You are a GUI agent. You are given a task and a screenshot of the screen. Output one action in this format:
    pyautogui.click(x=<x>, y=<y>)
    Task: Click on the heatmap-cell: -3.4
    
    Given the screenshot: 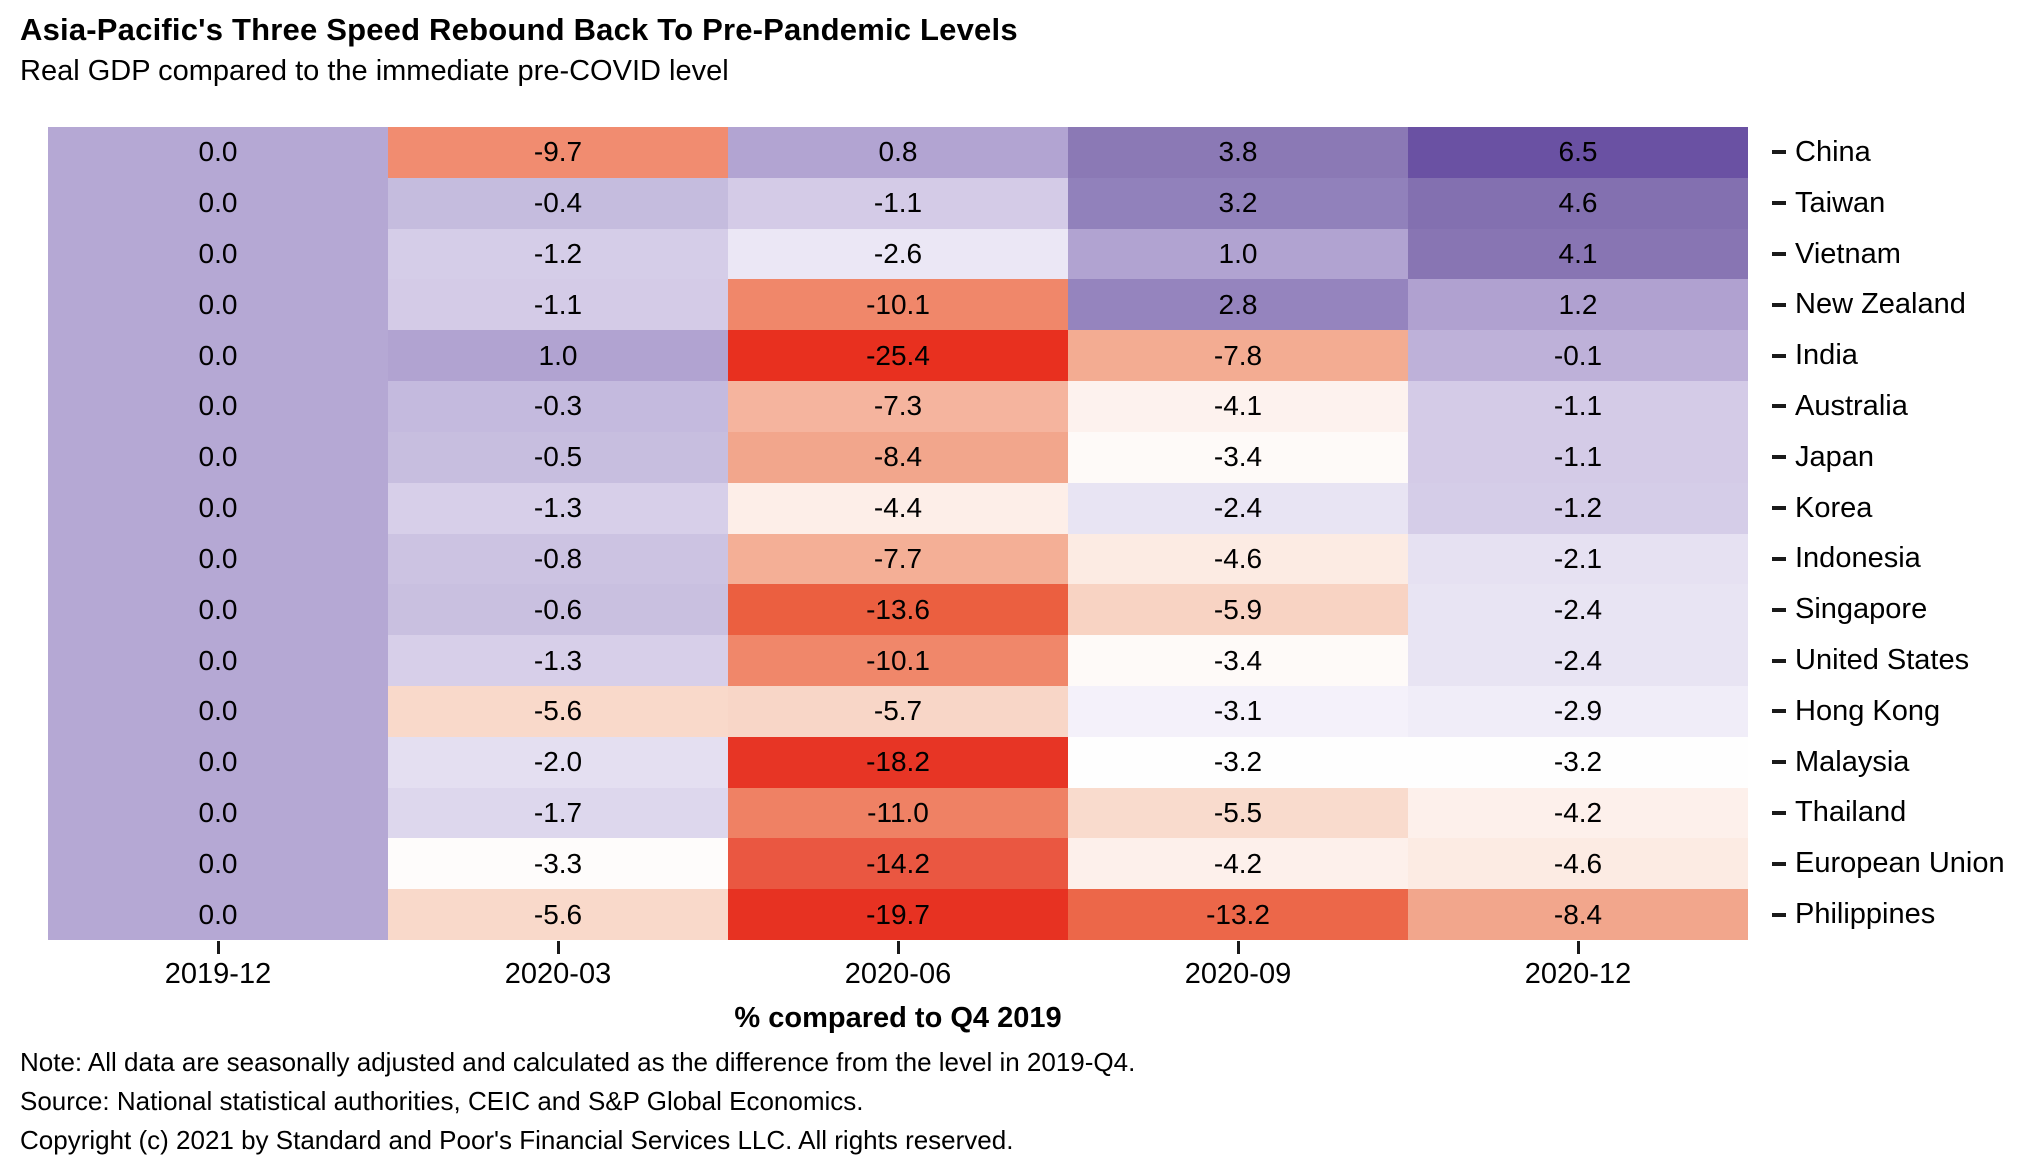 What is the action you would take?
    pyautogui.click(x=1238, y=660)
    